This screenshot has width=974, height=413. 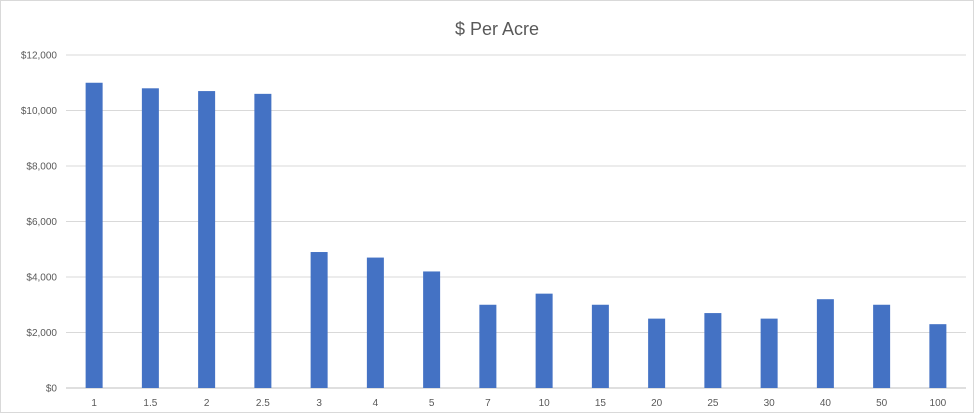 I want to click on x-tick-label: 2.5, so click(x=263, y=403).